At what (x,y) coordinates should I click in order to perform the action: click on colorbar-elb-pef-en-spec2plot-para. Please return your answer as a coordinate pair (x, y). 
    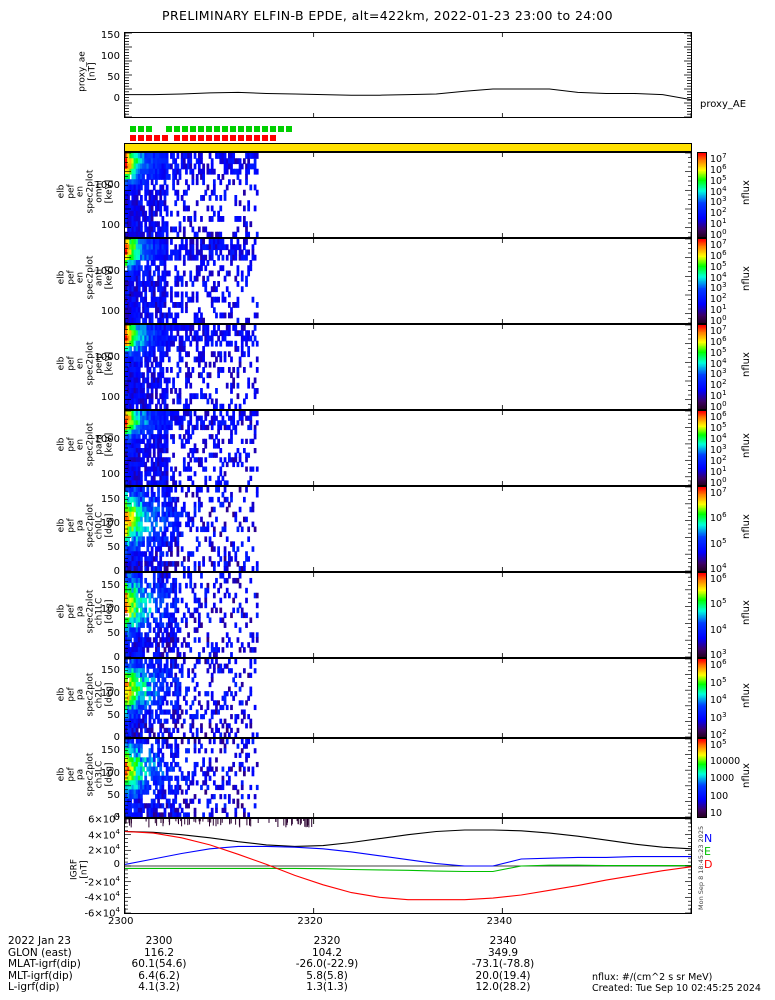
    Looking at the image, I should click on (702, 448).